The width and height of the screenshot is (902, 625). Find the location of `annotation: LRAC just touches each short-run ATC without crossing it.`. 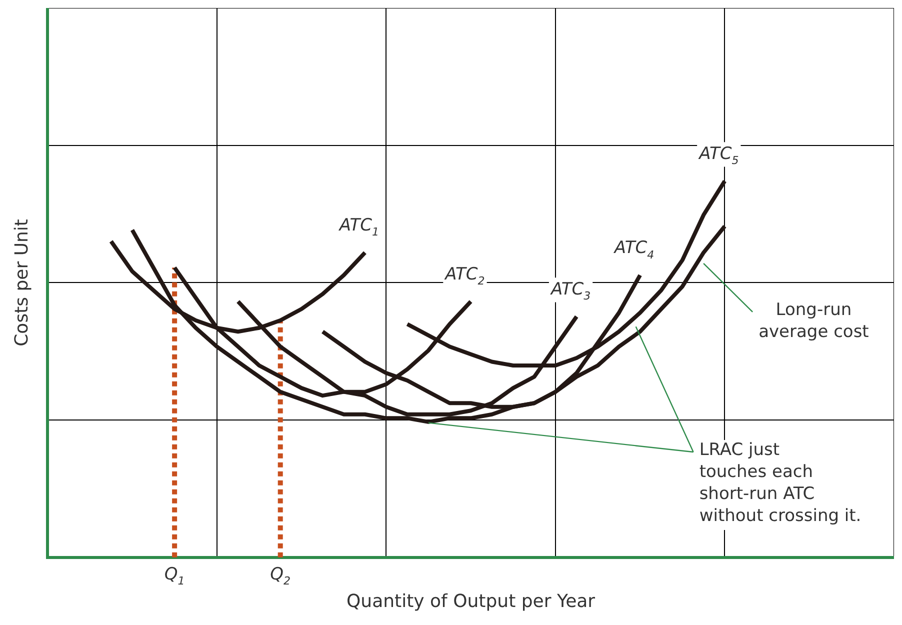

annotation: LRAC just touches each short-run ATC without crossing it. is located at coordinates (780, 483).